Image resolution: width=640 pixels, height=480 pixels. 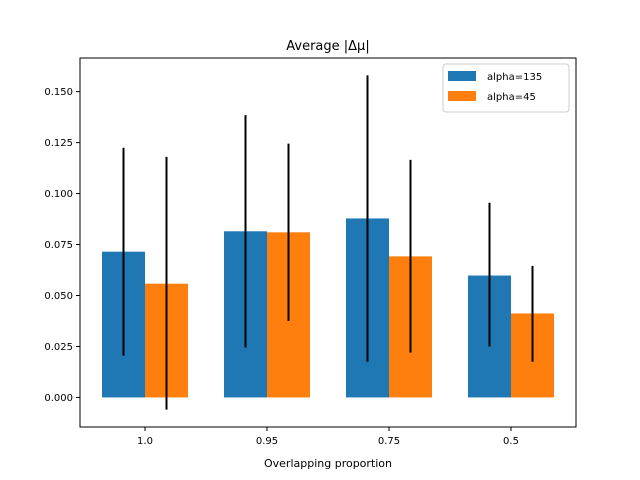 What do you see at coordinates (511, 97) in the screenshot?
I see `legend-label: alpha=45` at bounding box center [511, 97].